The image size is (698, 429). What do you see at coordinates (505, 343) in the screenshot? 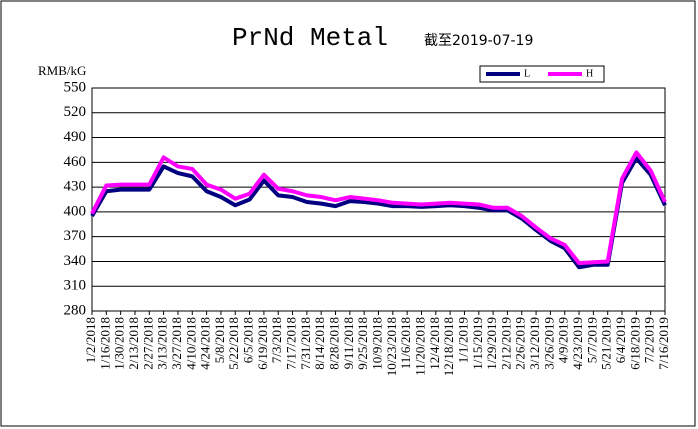
I see `x-tick-label: 2/12/2019` at bounding box center [505, 343].